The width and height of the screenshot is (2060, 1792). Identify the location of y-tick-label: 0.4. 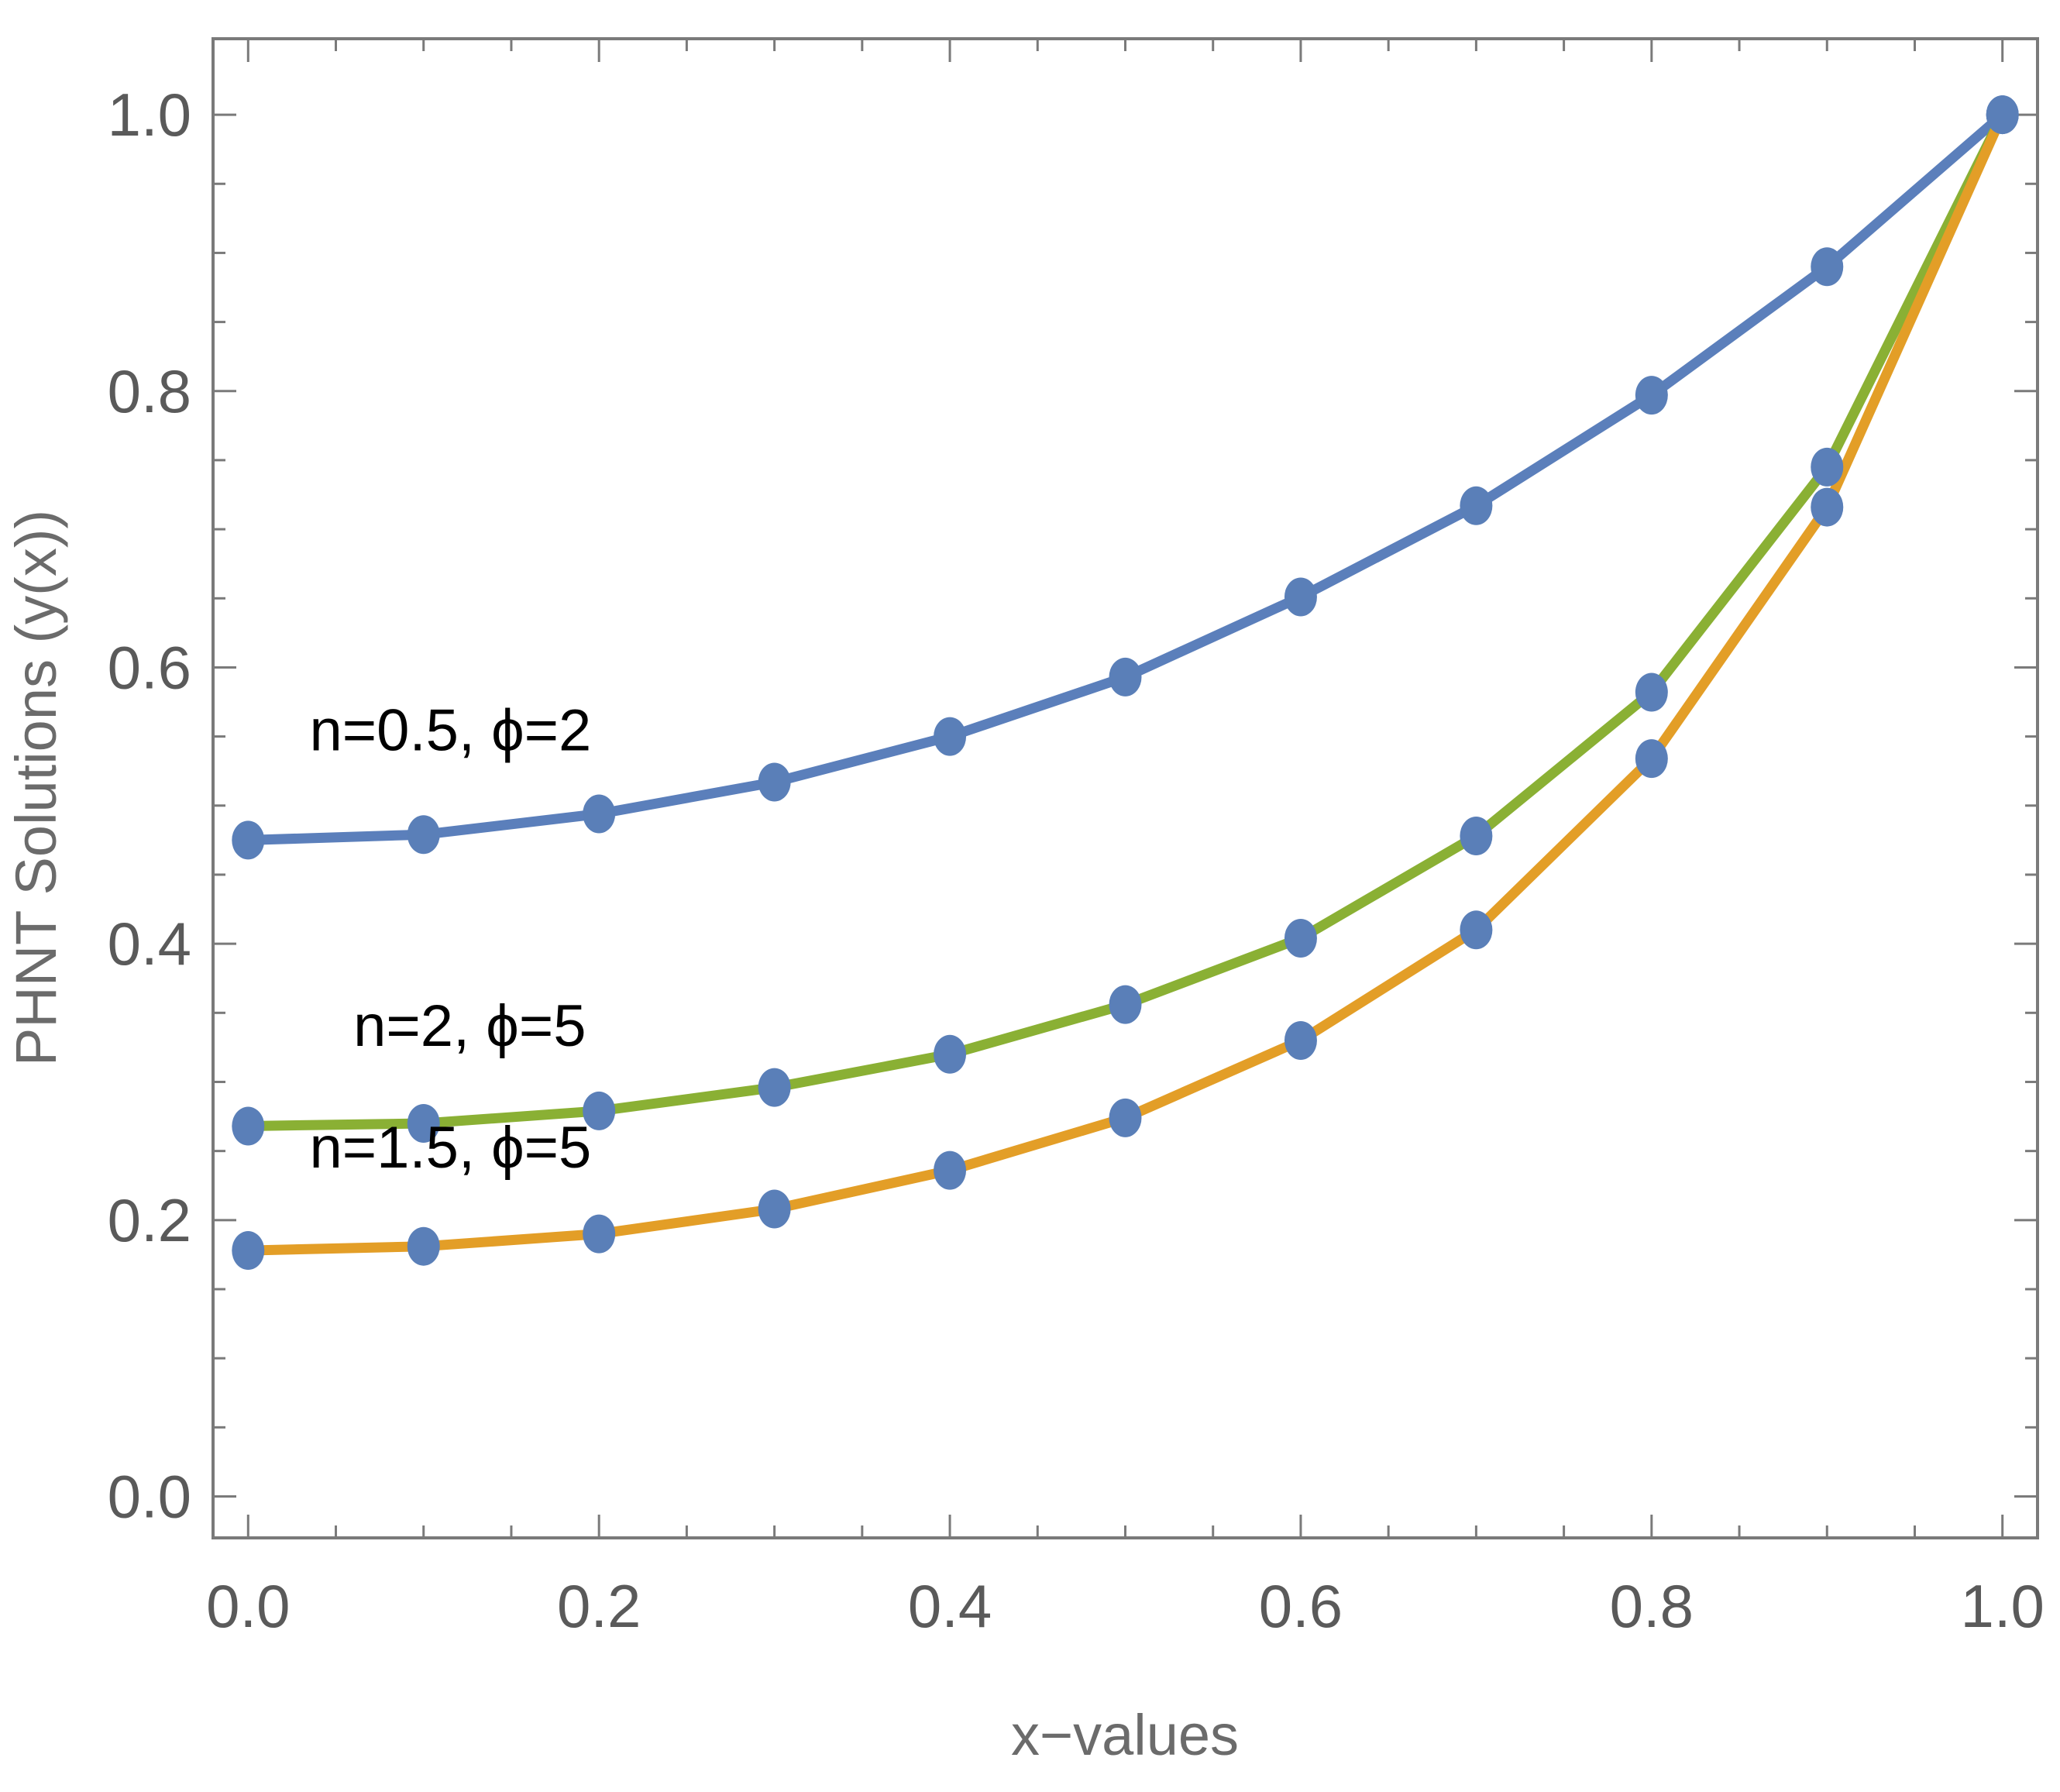
(150, 944).